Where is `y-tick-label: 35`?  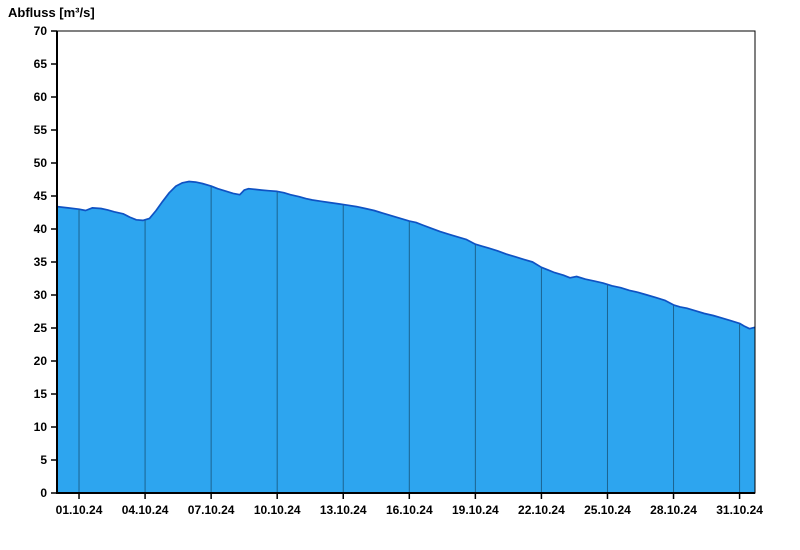
y-tick-label: 35 is located at coordinates (41, 262).